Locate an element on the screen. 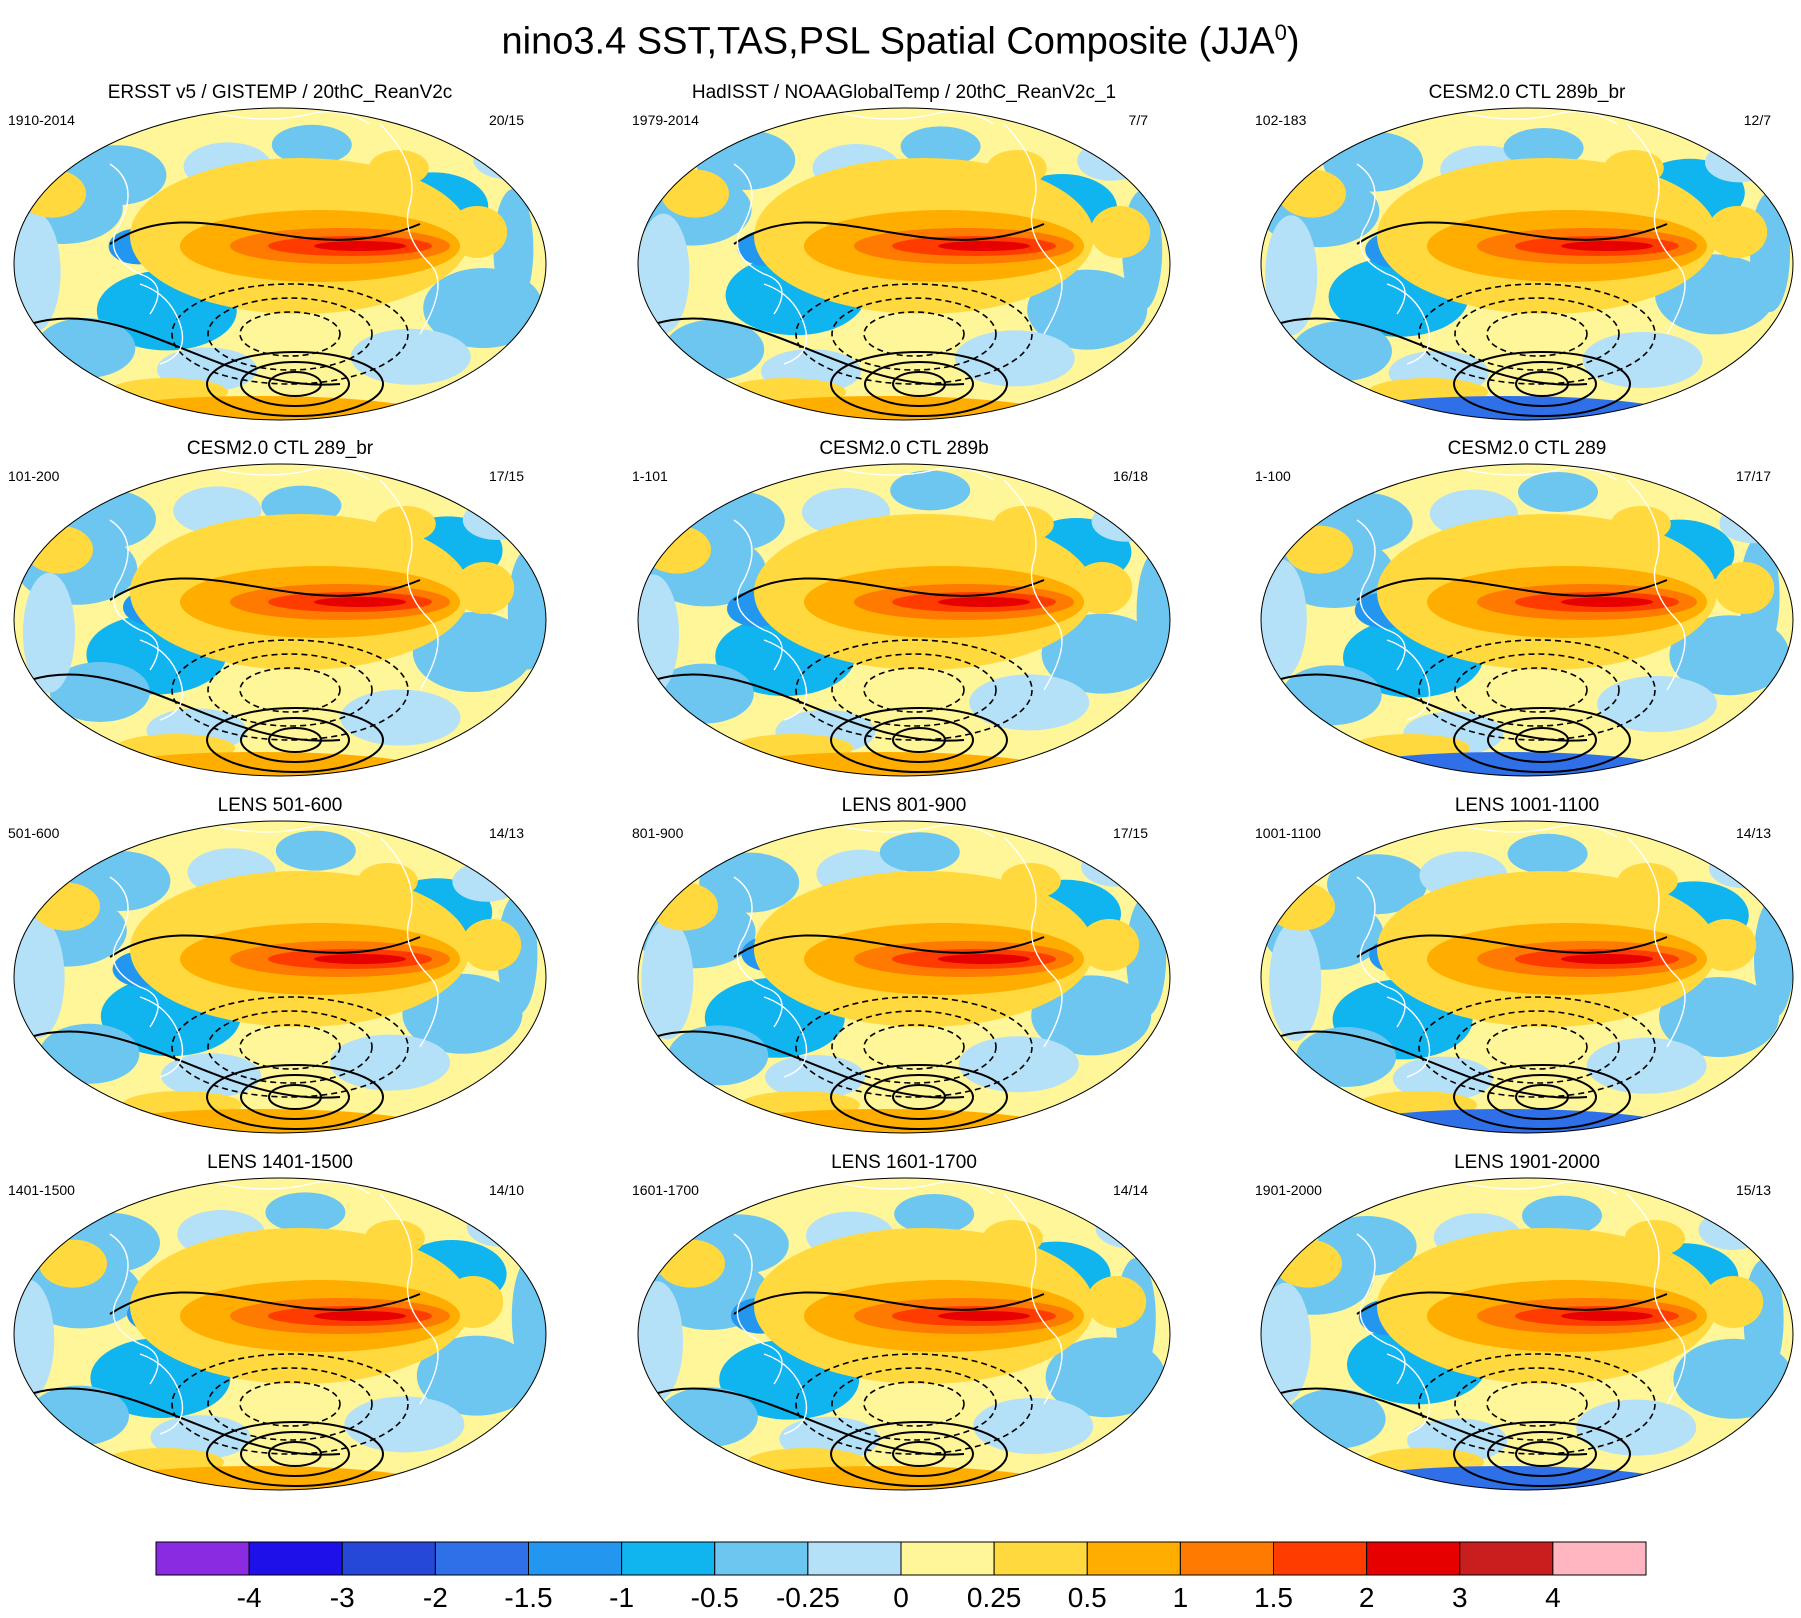 The width and height of the screenshot is (1801, 1618). panel-event-count: 14/13 is located at coordinates (506, 833).